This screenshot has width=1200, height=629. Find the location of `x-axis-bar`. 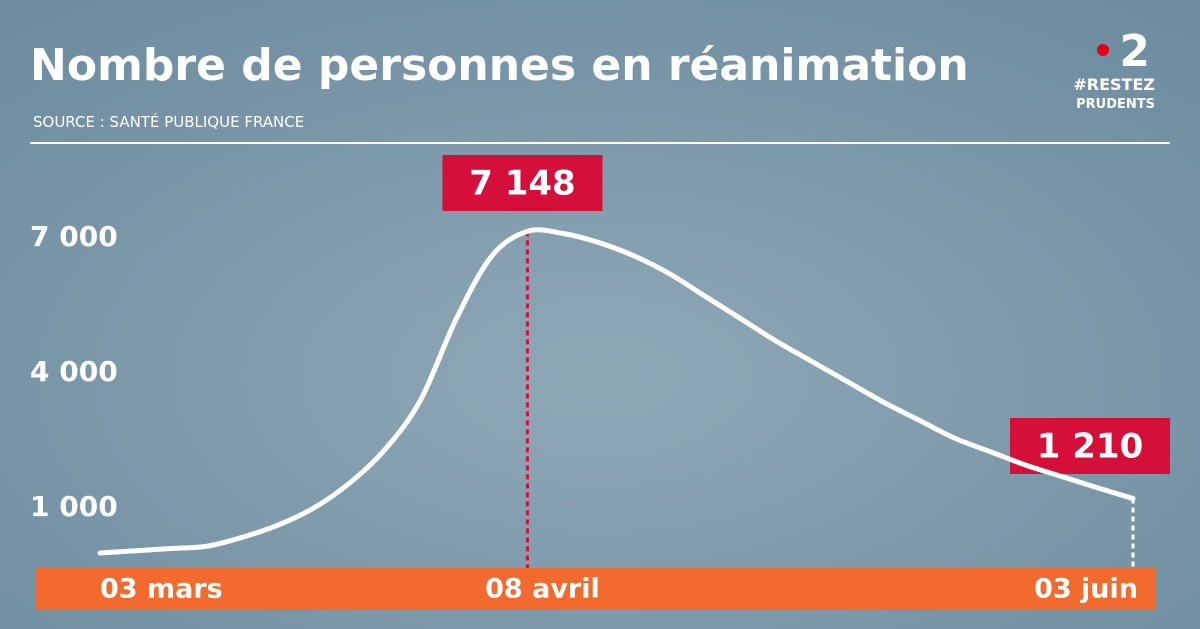

x-axis-bar is located at coordinates (595, 589).